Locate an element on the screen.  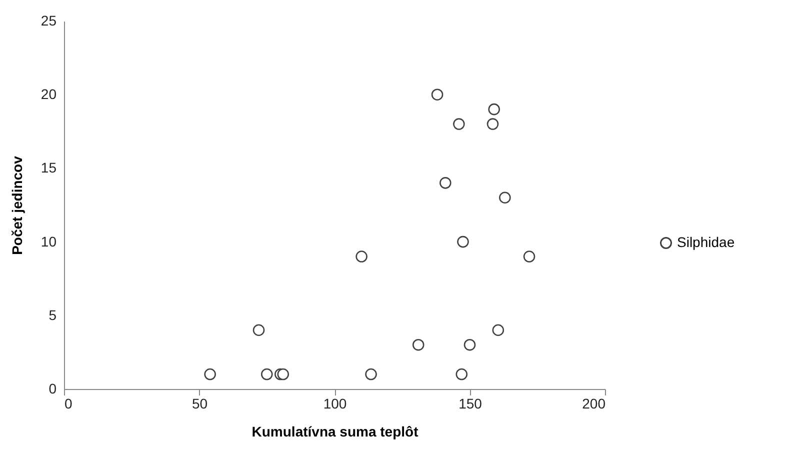
legend-label: Silphidae is located at coordinates (706, 242).